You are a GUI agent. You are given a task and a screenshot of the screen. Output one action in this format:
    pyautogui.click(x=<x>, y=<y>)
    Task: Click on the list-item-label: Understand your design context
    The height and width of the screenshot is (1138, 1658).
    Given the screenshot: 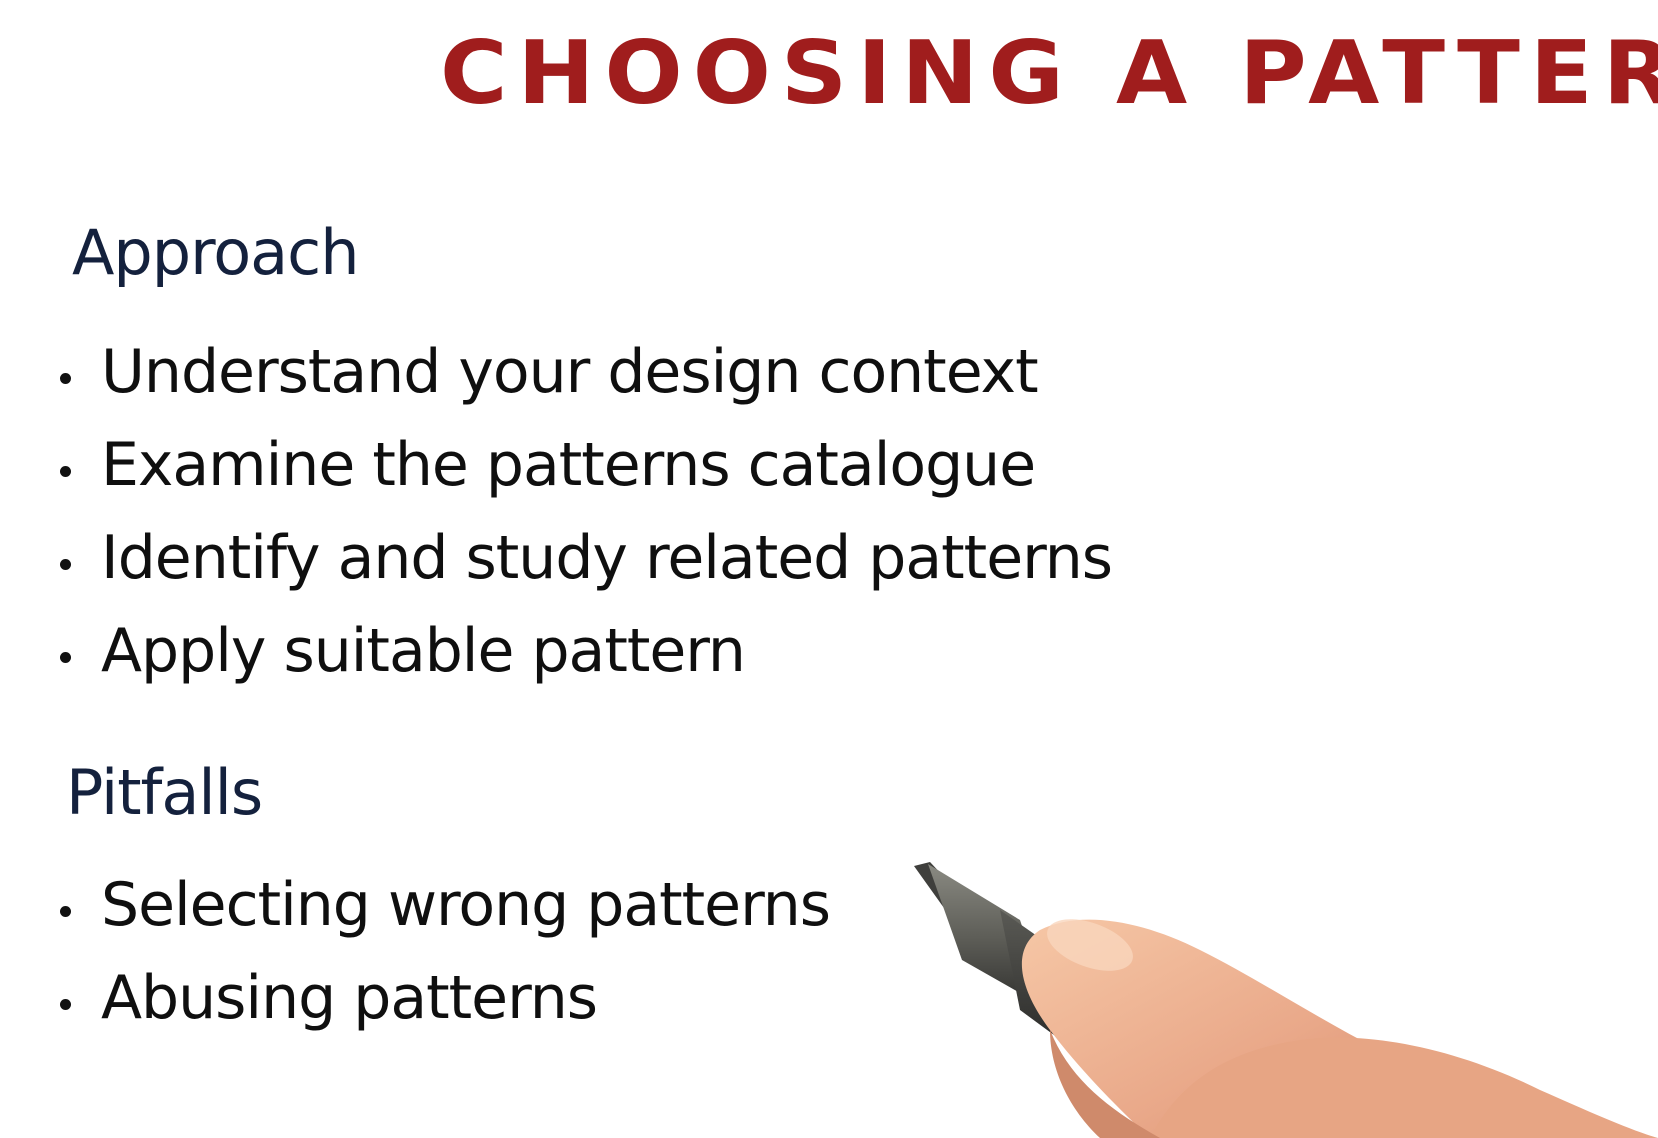 What is the action you would take?
    pyautogui.click(x=570, y=371)
    